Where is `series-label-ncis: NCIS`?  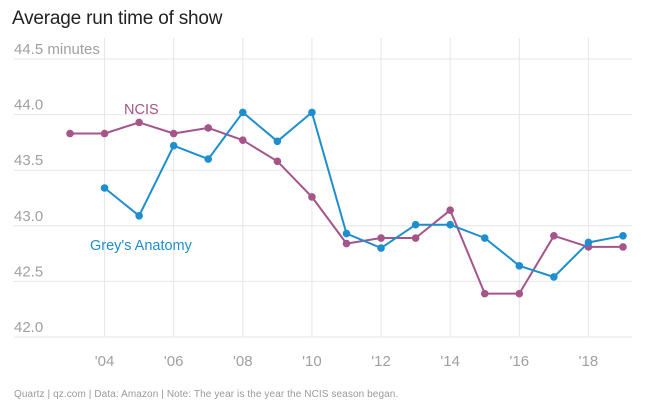 series-label-ncis: NCIS is located at coordinates (141, 110).